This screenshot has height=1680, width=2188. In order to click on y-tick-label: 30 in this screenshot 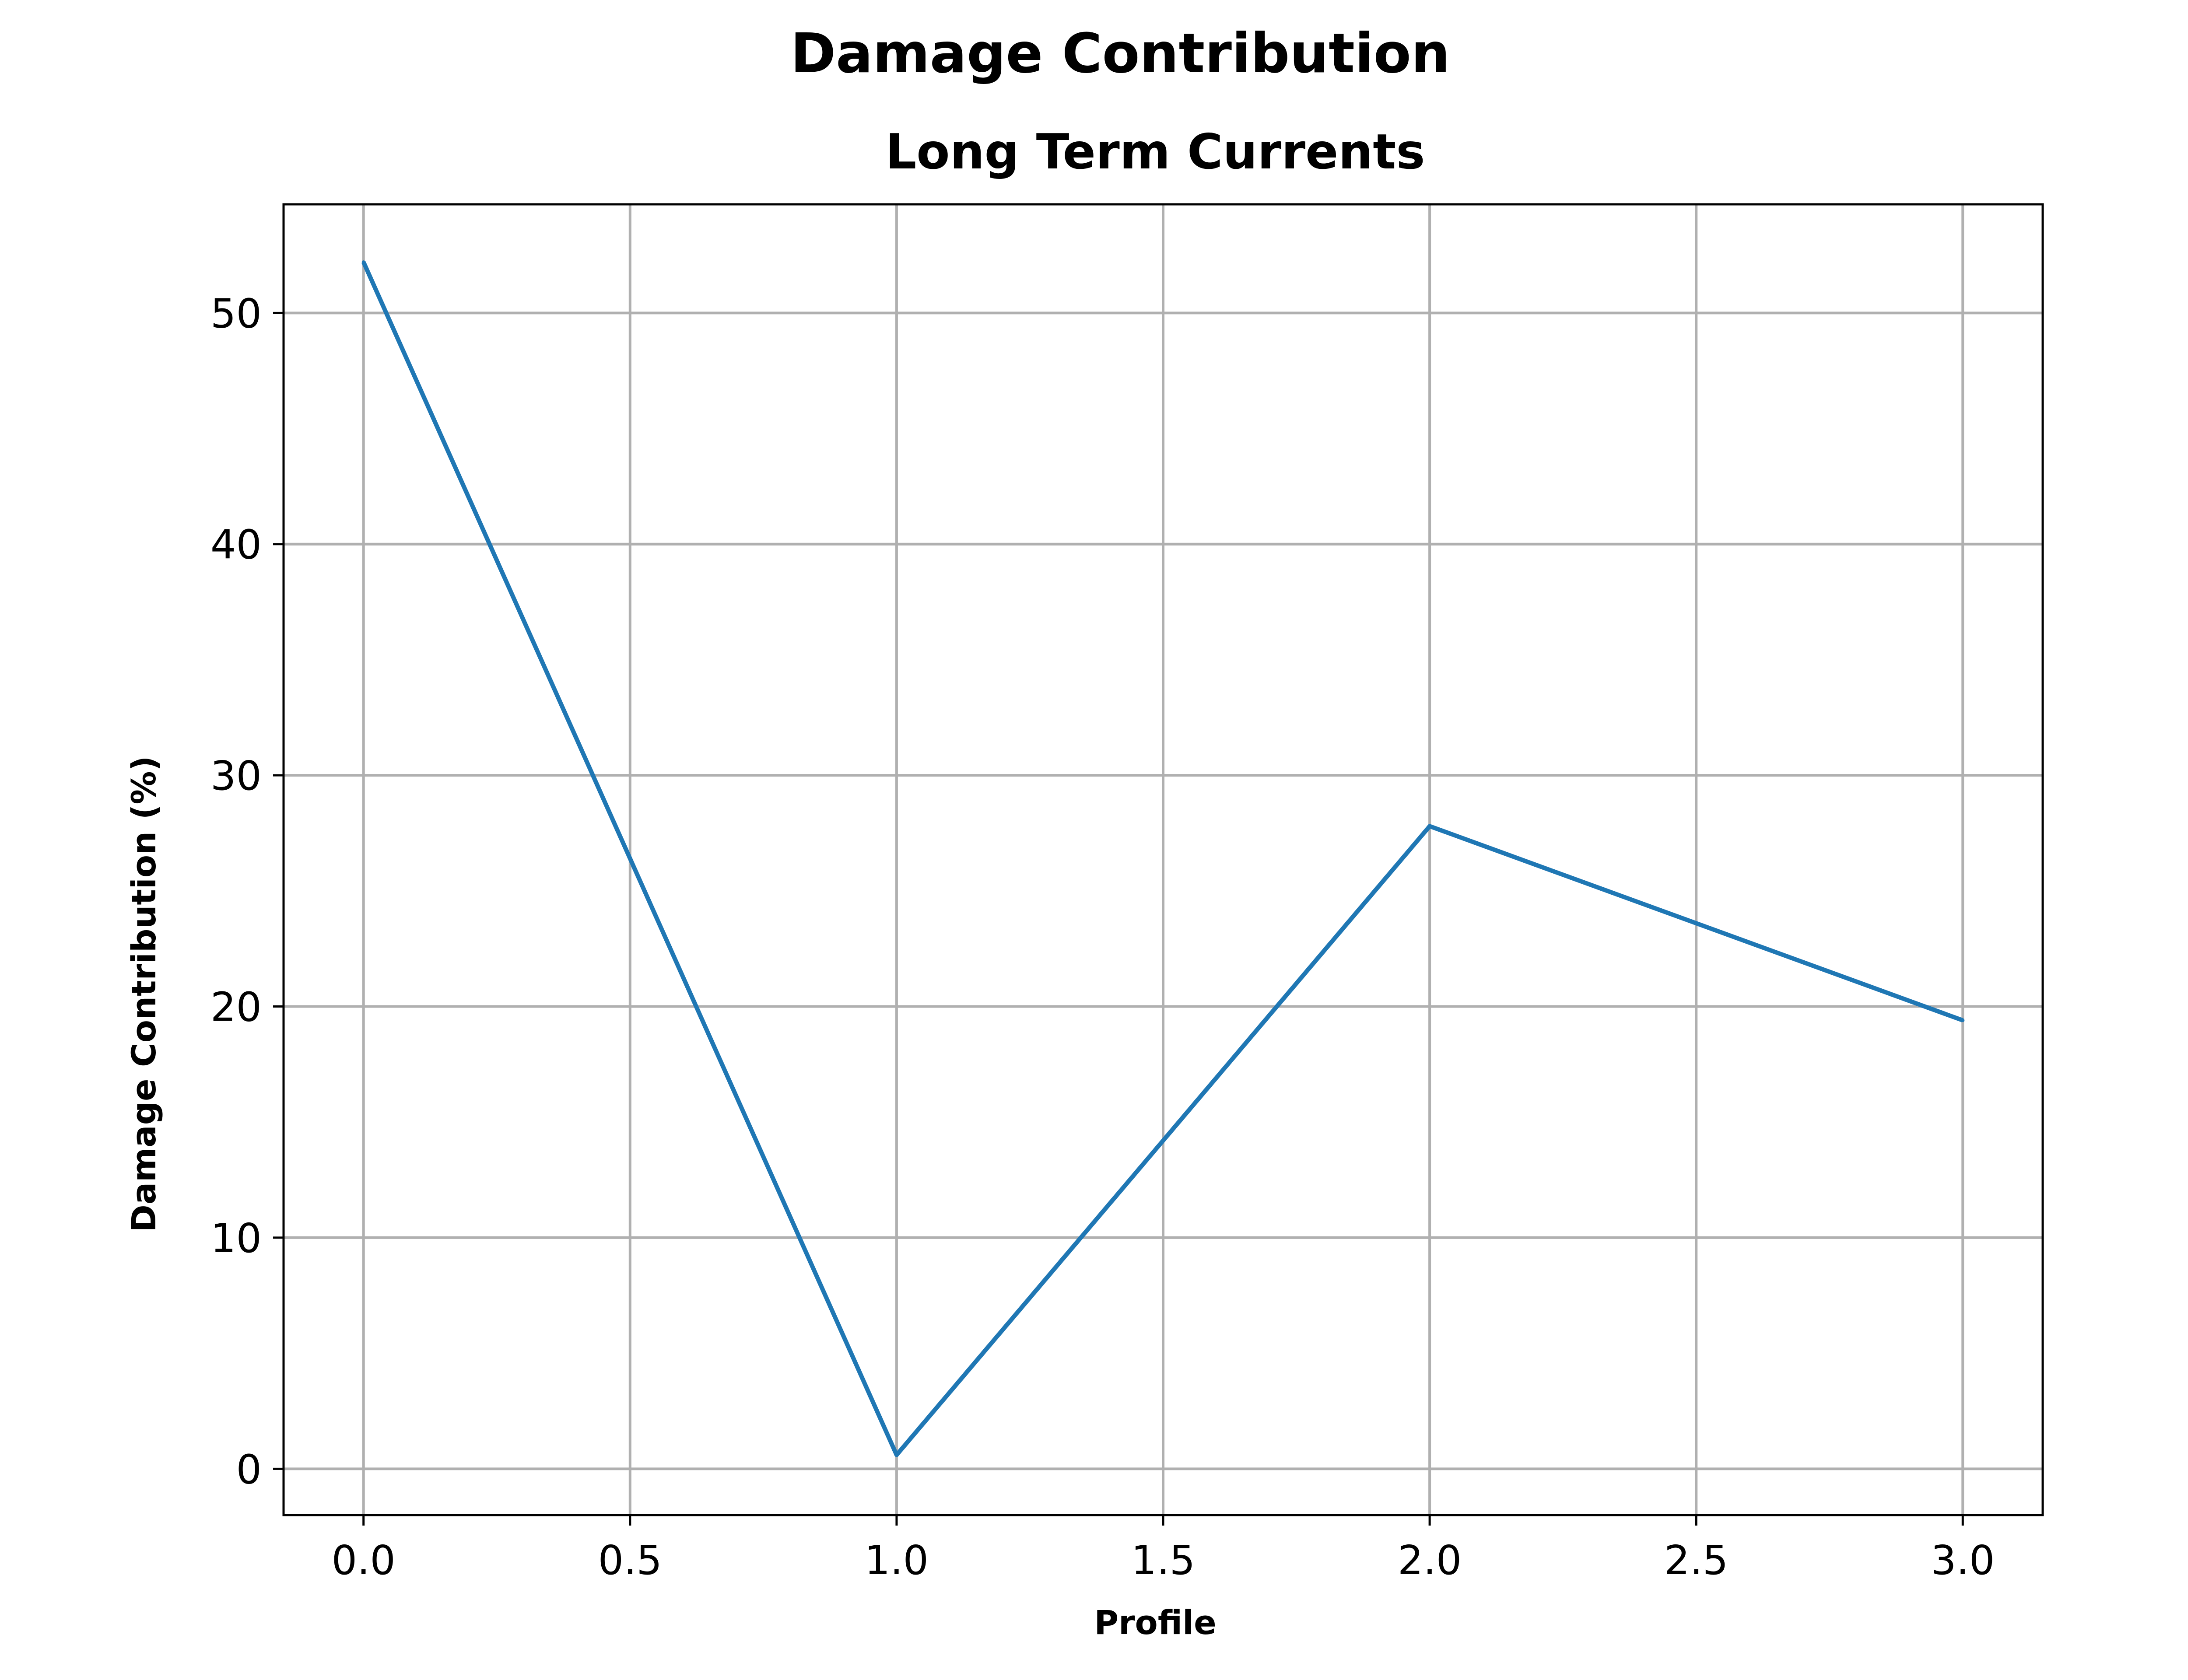, I will do `click(236, 775)`.